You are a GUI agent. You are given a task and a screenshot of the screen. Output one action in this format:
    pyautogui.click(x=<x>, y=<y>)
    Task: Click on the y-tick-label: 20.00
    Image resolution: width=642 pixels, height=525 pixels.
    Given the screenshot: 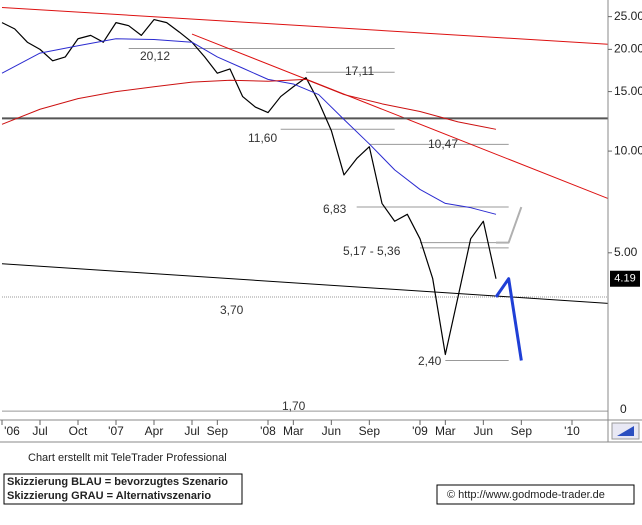 What is the action you would take?
    pyautogui.click(x=628, y=49)
    